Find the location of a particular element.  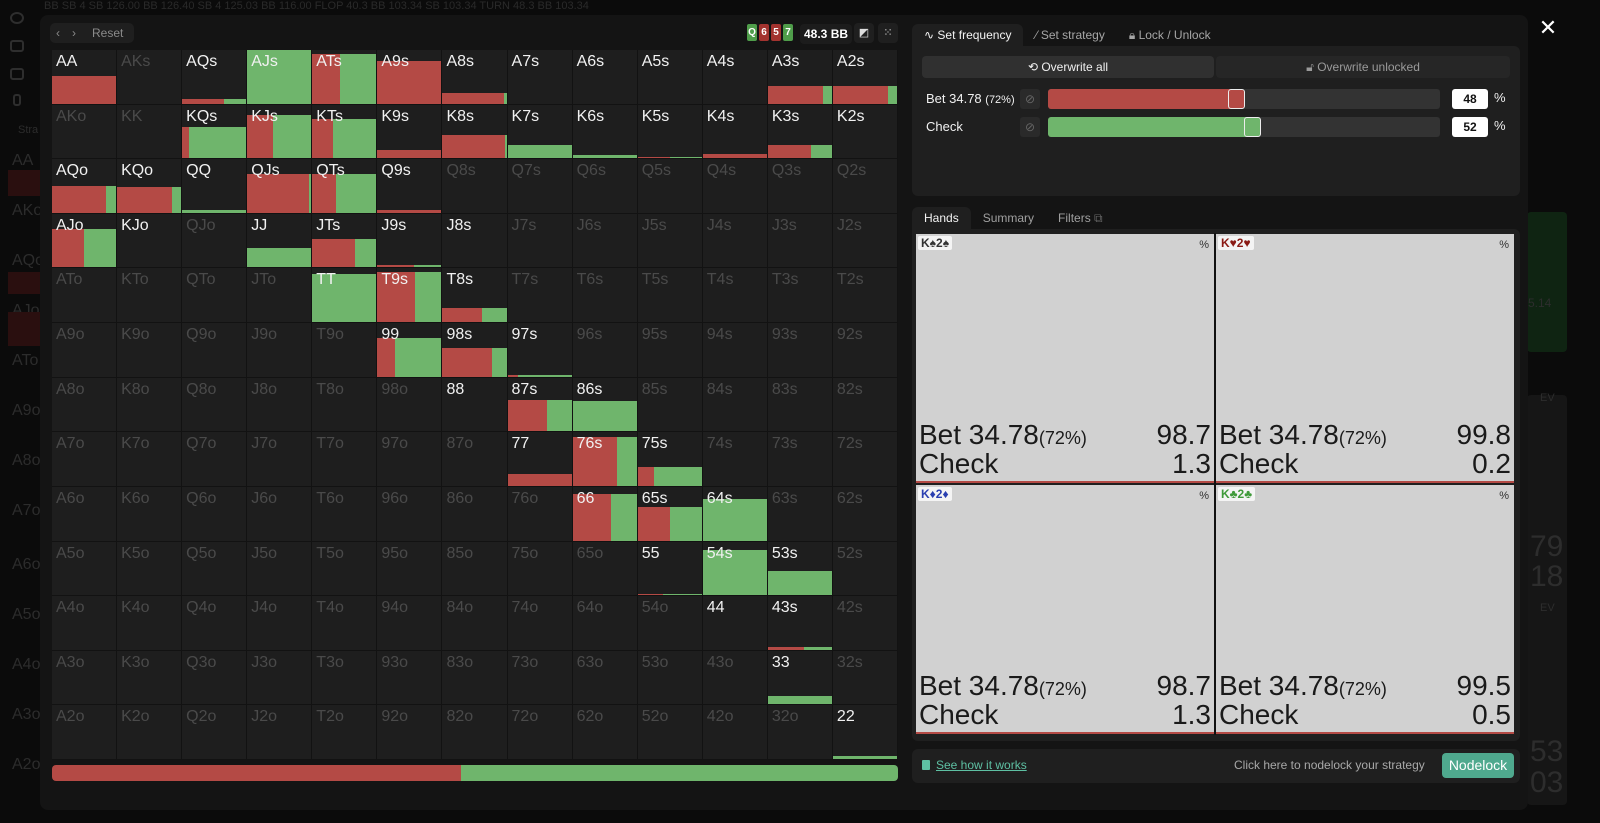

hand-cell-66: 66 is located at coordinates (605, 514).